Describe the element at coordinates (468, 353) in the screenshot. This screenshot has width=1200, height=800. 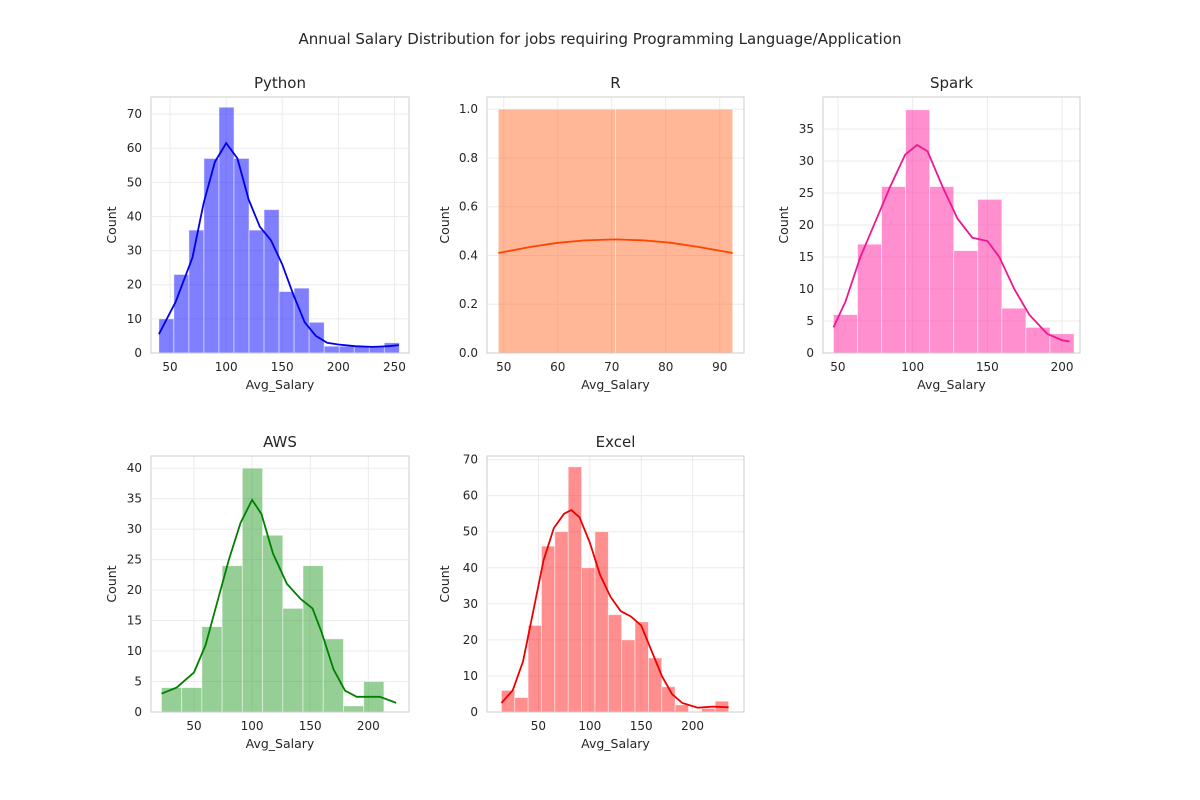
I see `y-tick-label: 0.0` at that location.